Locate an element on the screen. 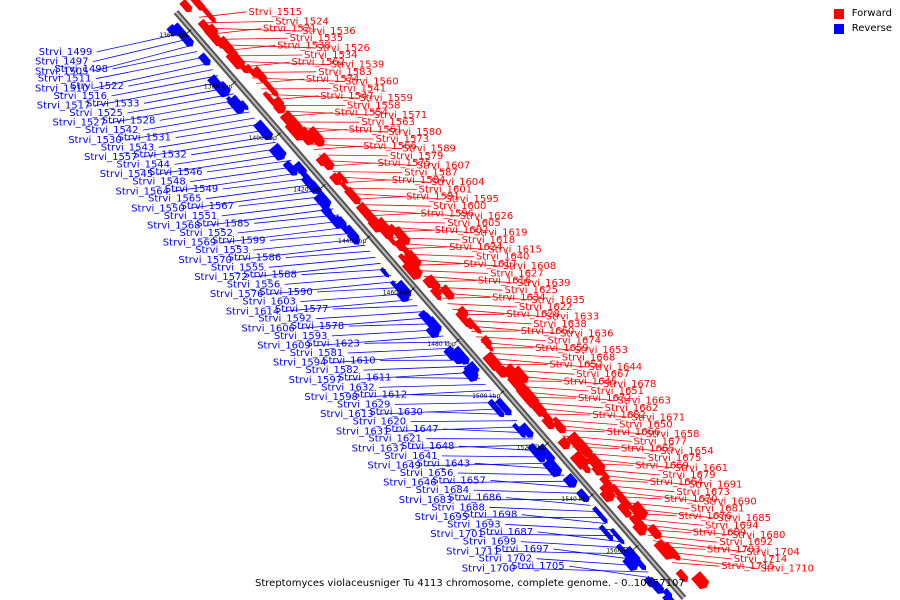 The image size is (900, 600). forward-gene-label: Strvi_1668 is located at coordinates (589, 357).